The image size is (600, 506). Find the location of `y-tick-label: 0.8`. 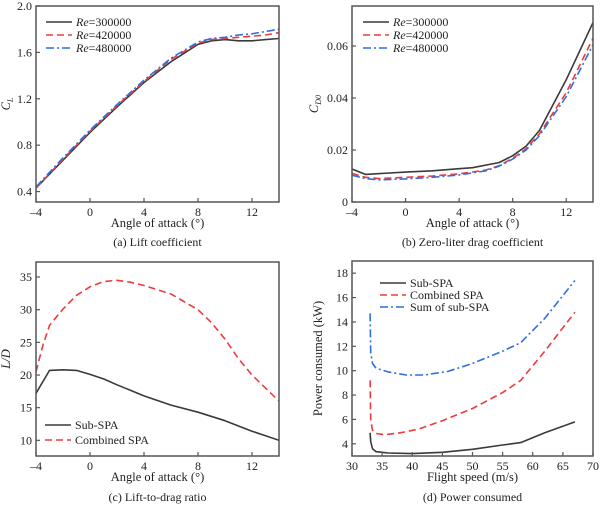

y-tick-label: 0.8 is located at coordinates (24, 145).